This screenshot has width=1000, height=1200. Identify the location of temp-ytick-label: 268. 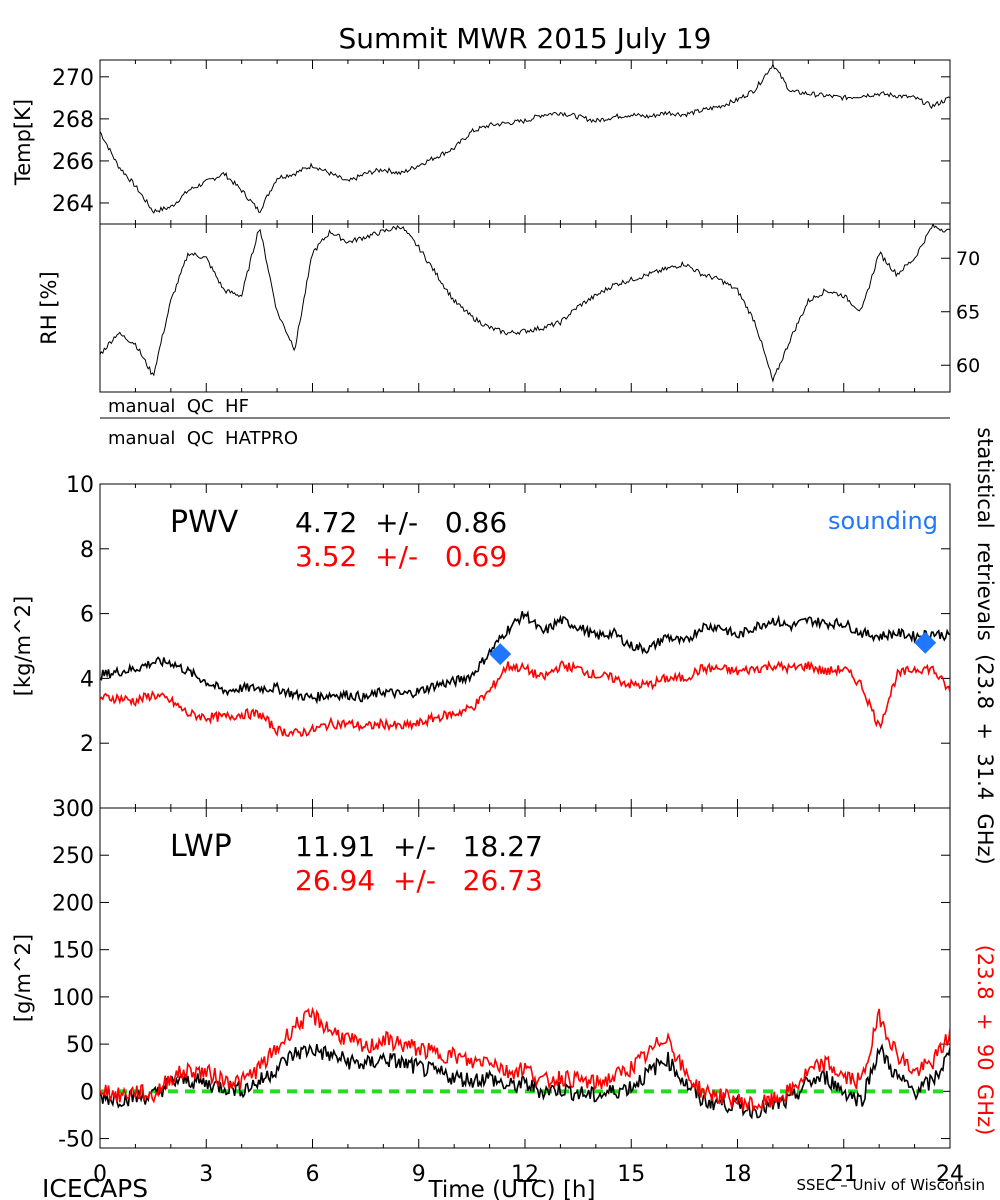
(73, 120).